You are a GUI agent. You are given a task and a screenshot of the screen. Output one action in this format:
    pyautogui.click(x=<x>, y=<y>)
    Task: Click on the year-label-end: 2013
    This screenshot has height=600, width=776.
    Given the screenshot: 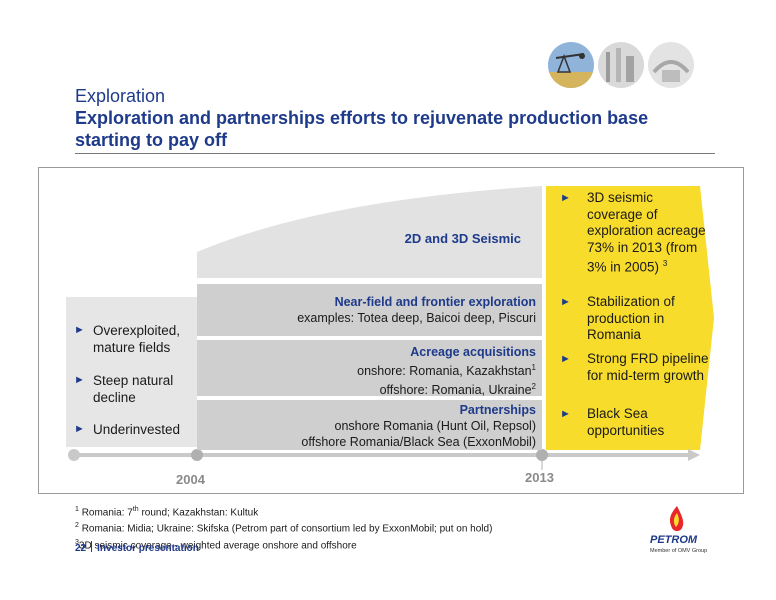 What is the action you would take?
    pyautogui.click(x=539, y=477)
    